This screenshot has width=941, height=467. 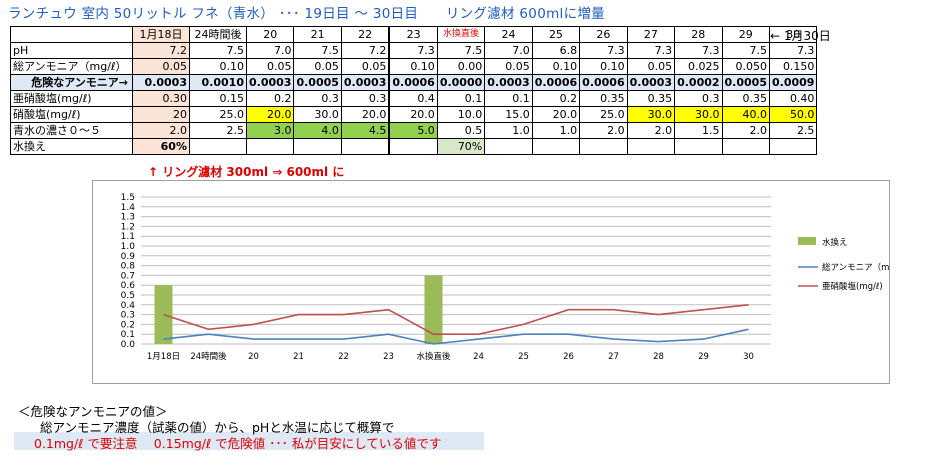 I want to click on row-label: 青水の濃さ０～５, so click(x=71, y=130).